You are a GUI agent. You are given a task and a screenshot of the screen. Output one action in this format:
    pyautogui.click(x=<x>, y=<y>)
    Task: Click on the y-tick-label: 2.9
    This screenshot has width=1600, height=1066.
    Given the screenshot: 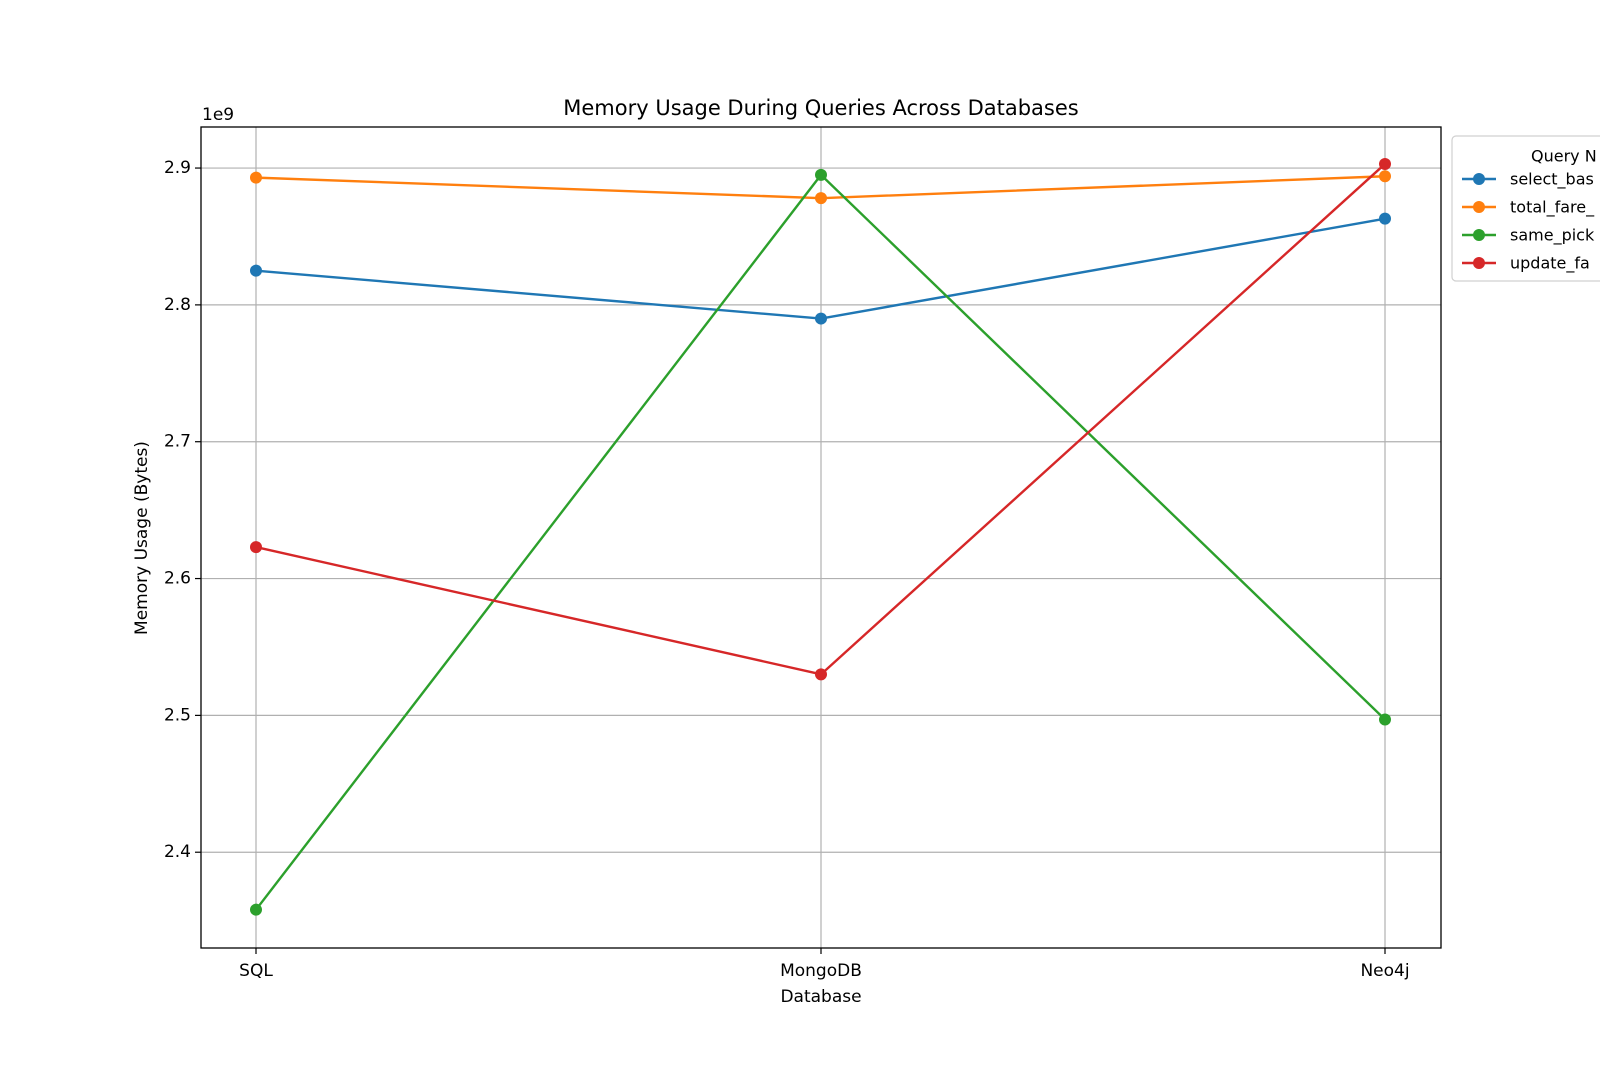 What is the action you would take?
    pyautogui.click(x=177, y=168)
    